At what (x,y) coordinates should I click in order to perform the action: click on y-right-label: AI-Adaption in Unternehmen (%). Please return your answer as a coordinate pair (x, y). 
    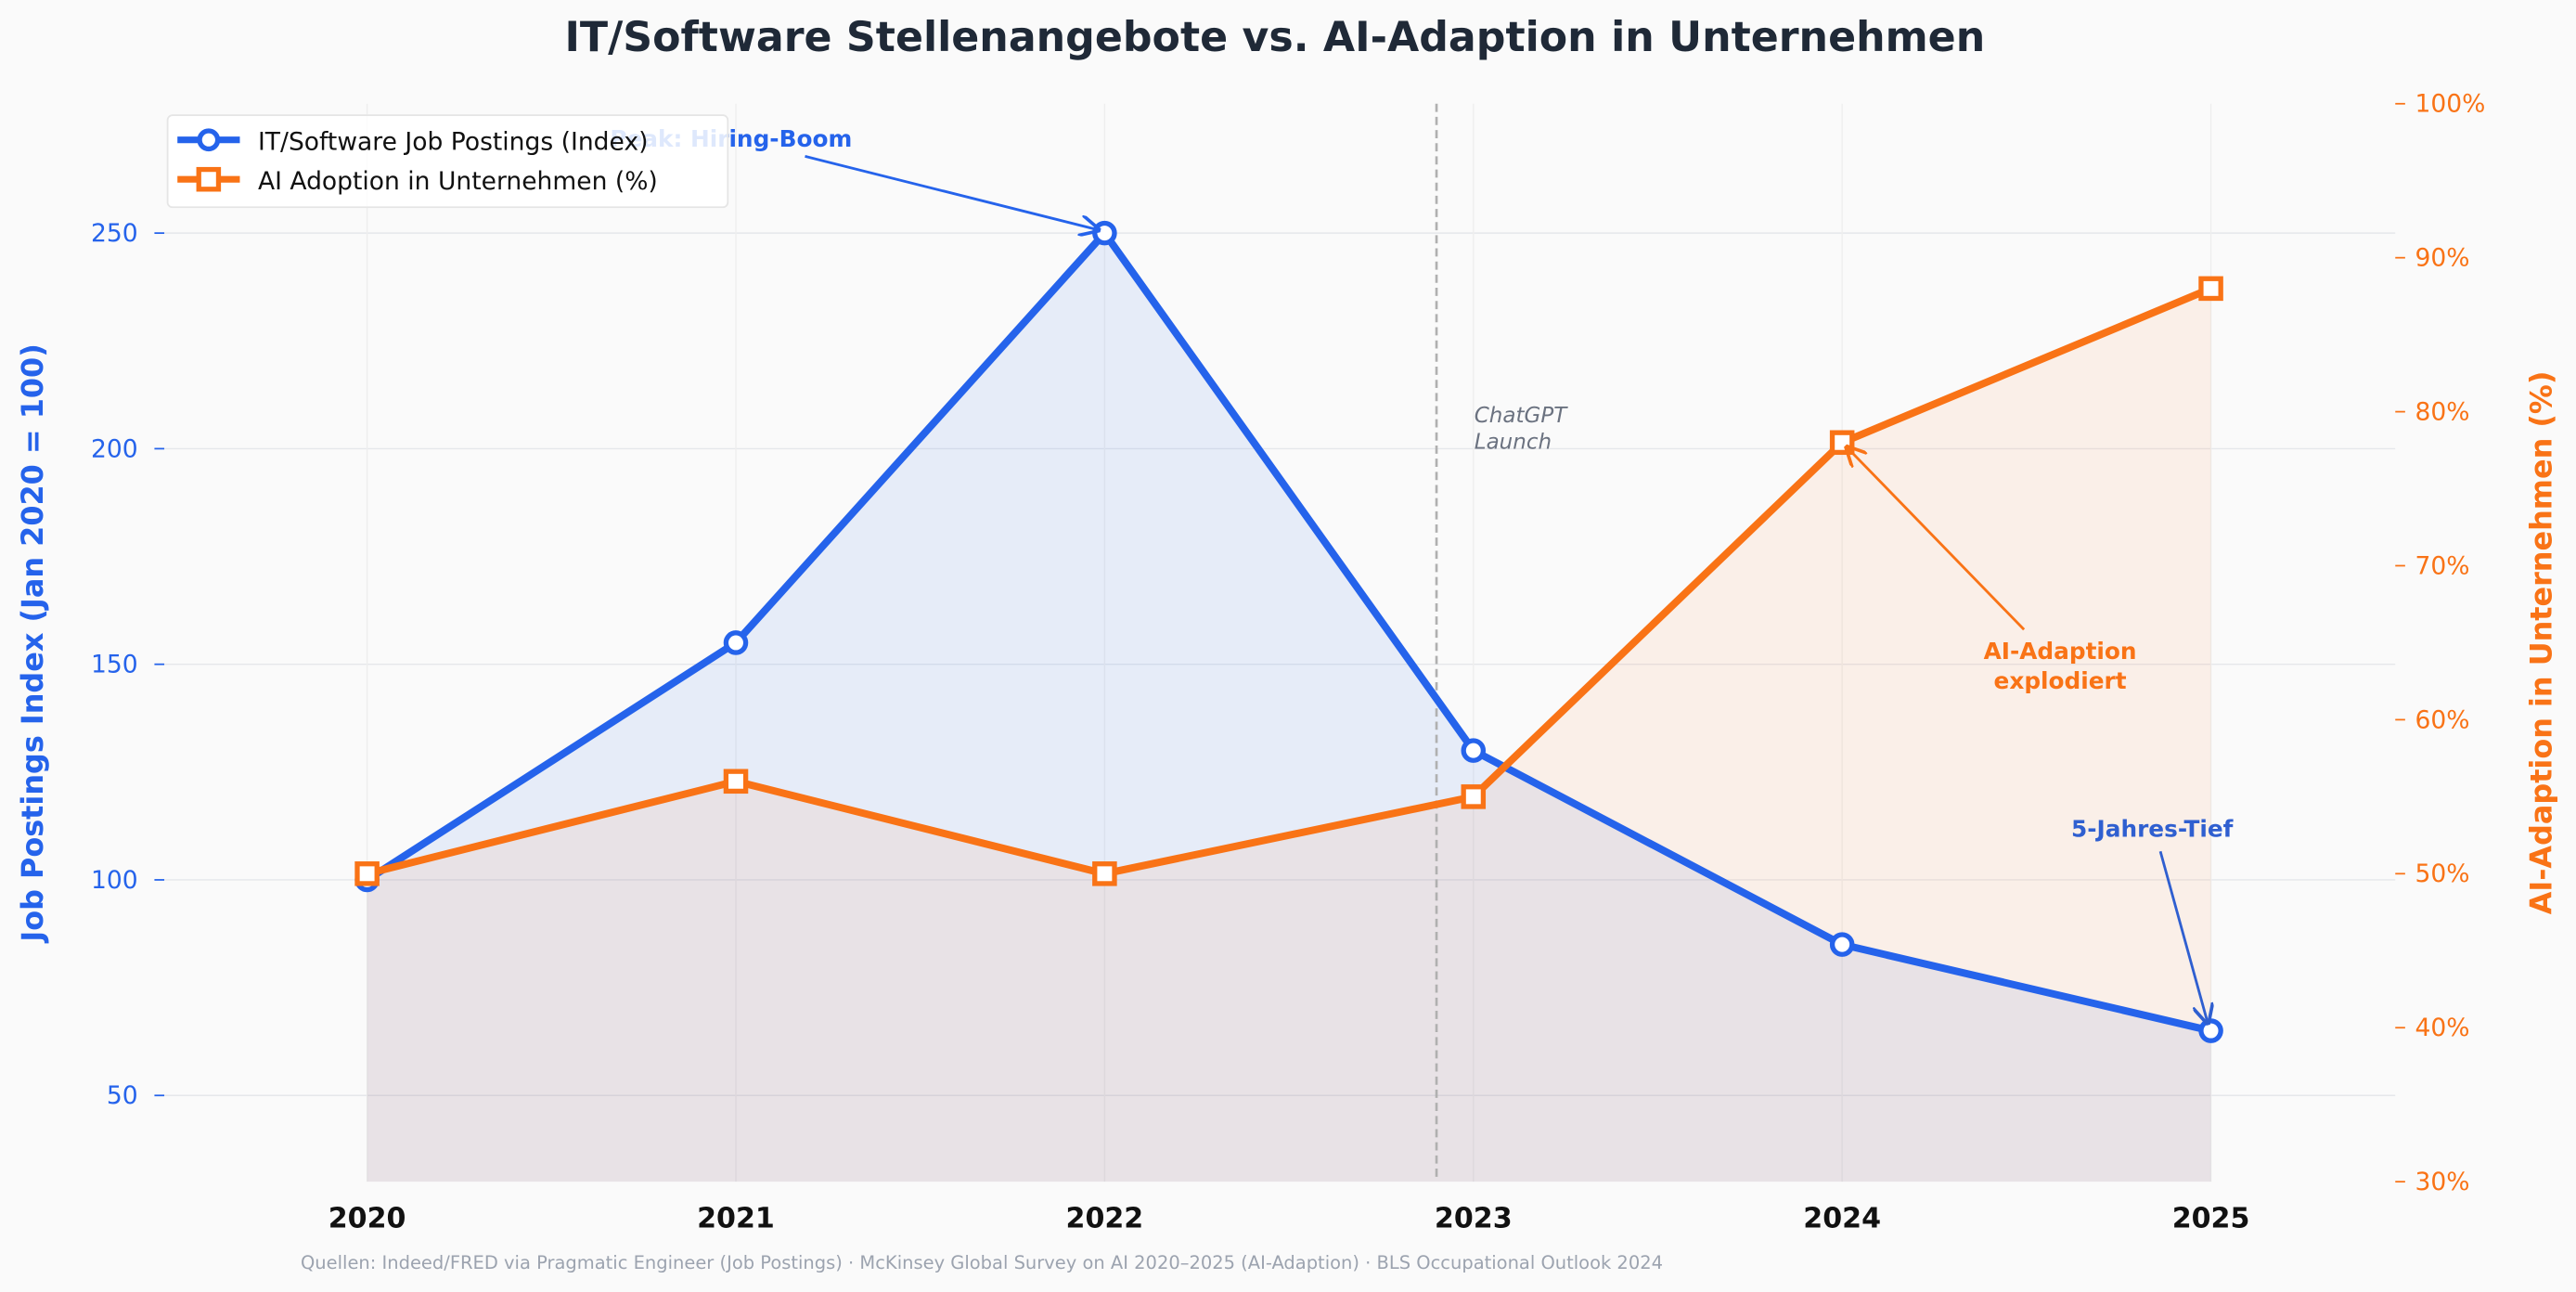
    Looking at the image, I should click on (2540, 643).